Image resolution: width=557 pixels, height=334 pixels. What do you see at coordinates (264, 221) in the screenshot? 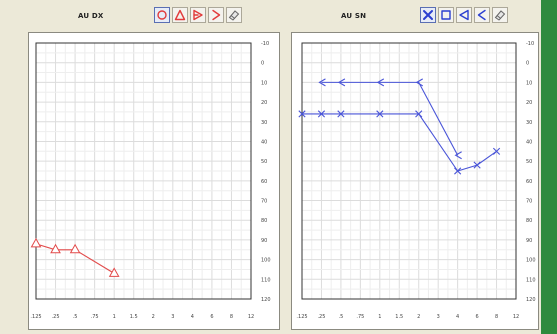
I see `y-tick-label: 80` at bounding box center [264, 221].